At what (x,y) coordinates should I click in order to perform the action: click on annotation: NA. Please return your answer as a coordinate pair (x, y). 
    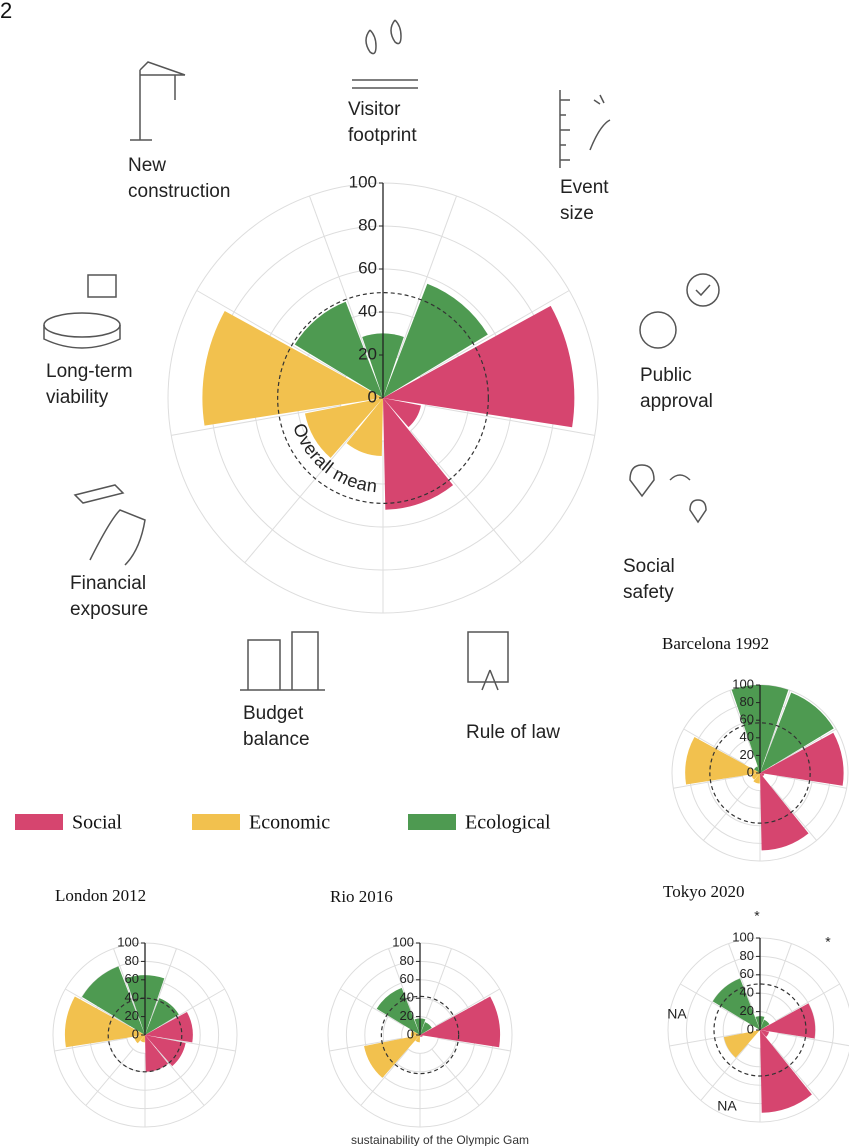
    Looking at the image, I should click on (677, 1014).